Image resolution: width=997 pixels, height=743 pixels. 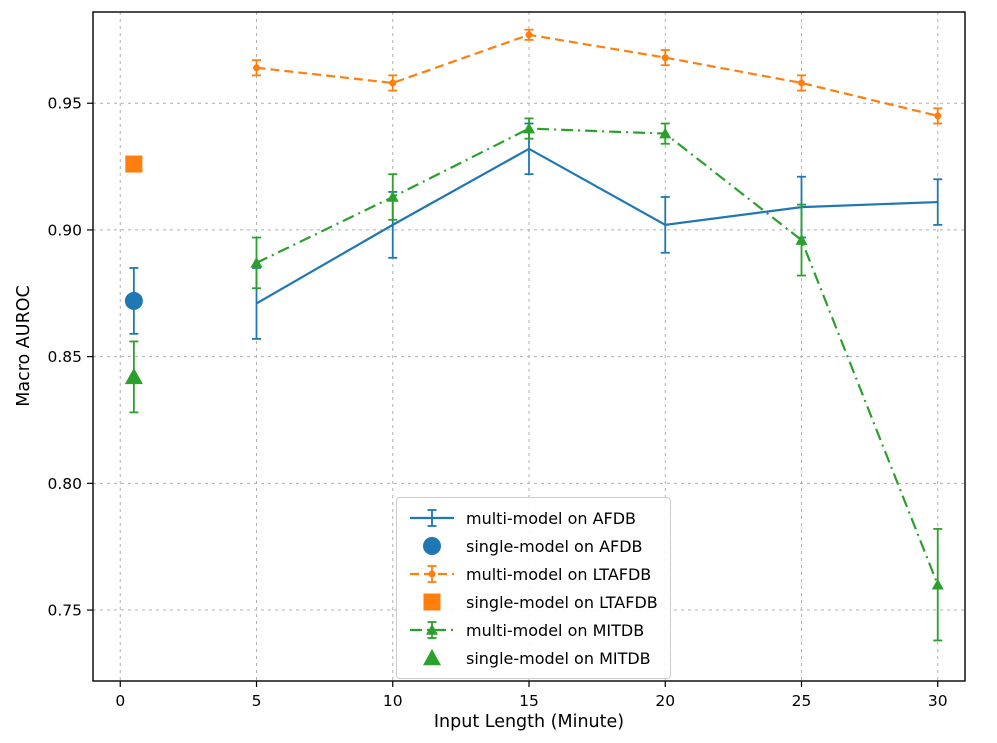 What do you see at coordinates (64, 230) in the screenshot?
I see `y-tick-label: 0.90` at bounding box center [64, 230].